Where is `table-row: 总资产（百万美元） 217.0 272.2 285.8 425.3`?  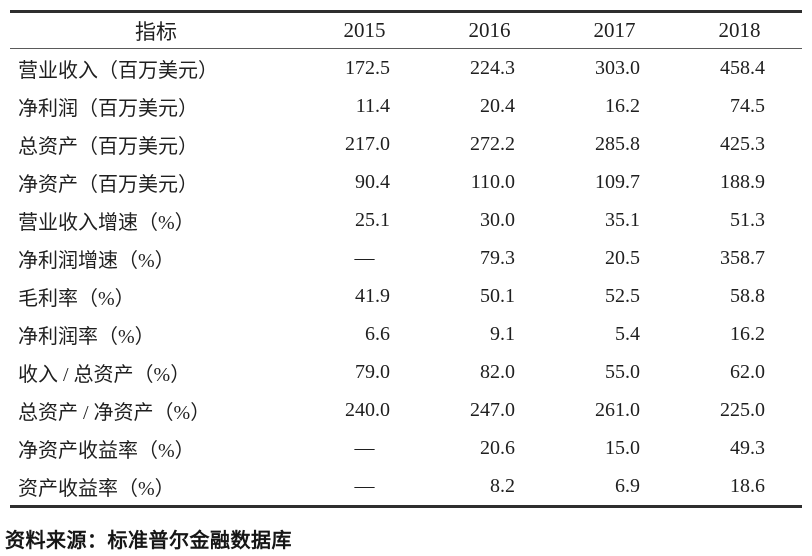 table-row: 总资产（百万美元） 217.0 272.2 285.8 425.3 is located at coordinates (406, 144).